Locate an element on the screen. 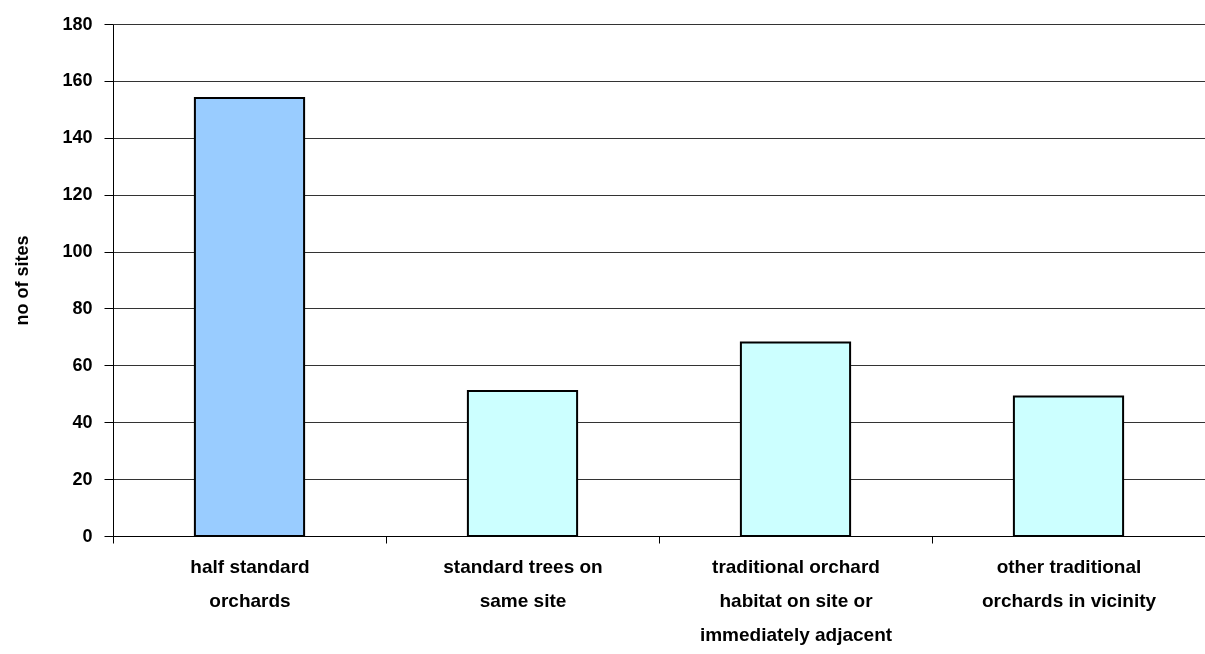  x-tick-label: half standard orchards is located at coordinates (250, 583).